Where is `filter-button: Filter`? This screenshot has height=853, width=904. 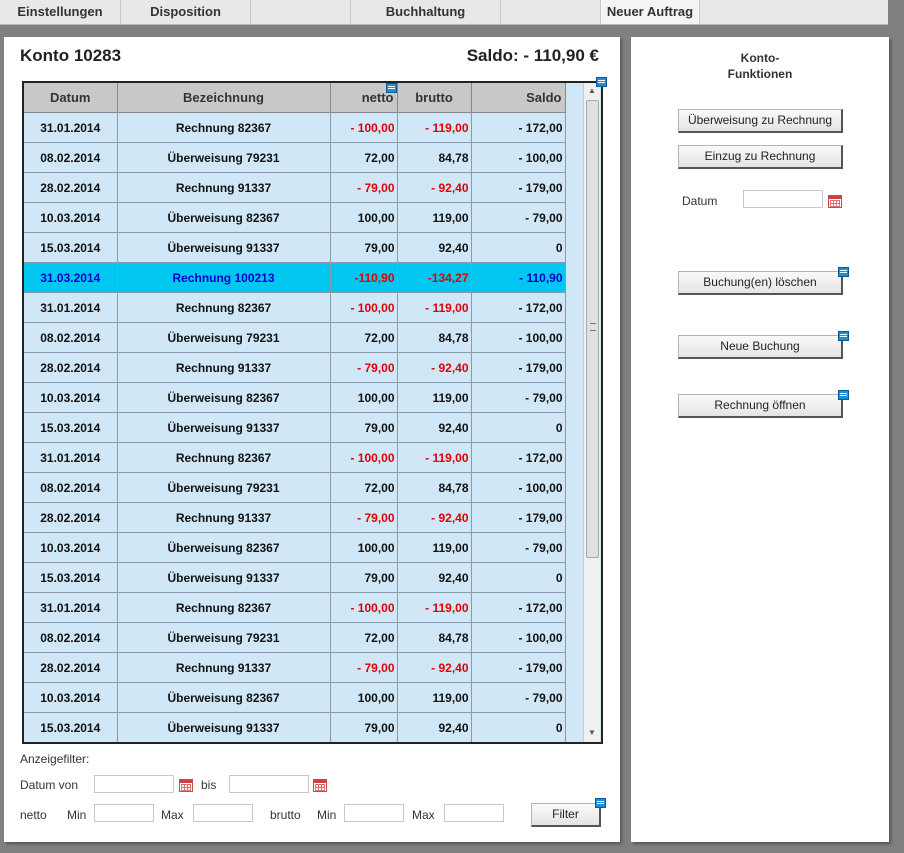 filter-button: Filter is located at coordinates (566, 815).